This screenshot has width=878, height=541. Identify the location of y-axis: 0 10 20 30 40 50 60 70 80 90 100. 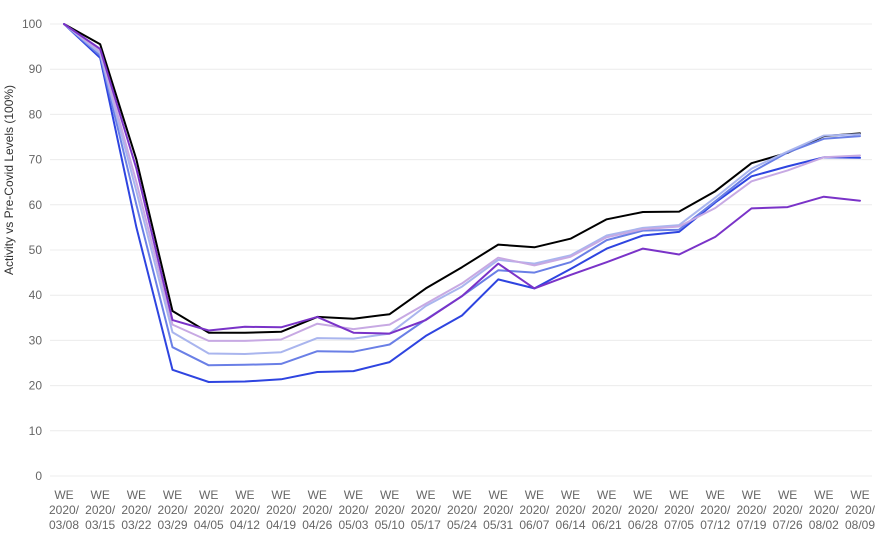
(32, 250).